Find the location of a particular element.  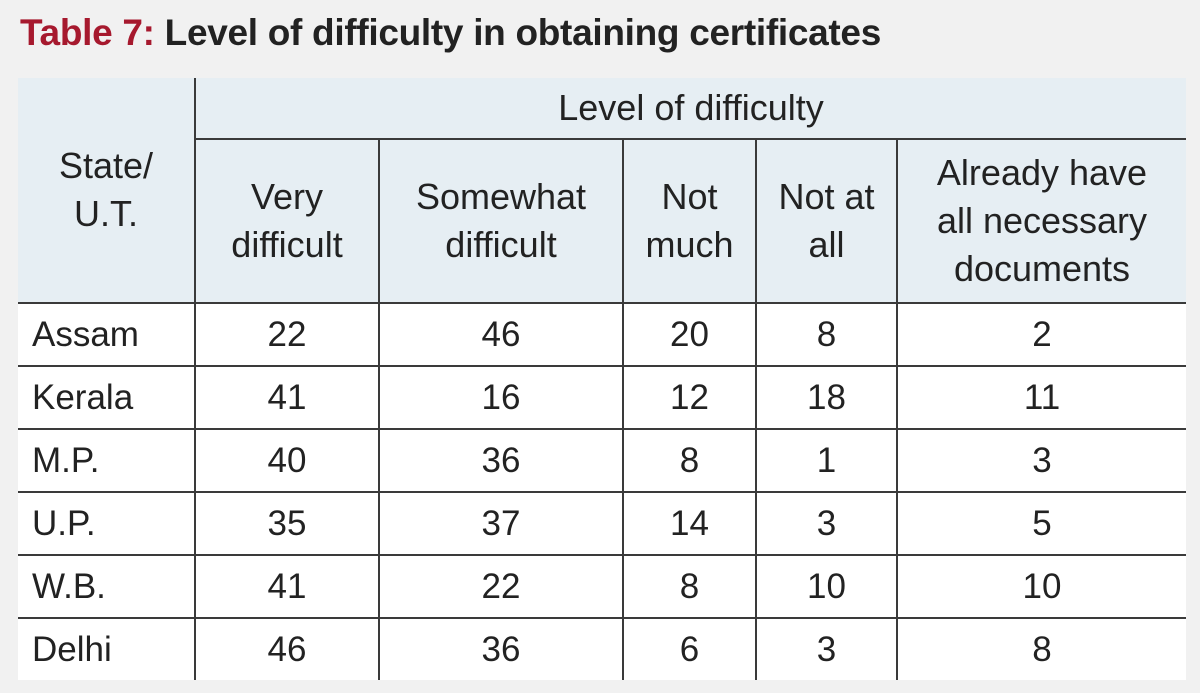

table-row: U.P. 35 37 14 3 5 is located at coordinates (602, 523).